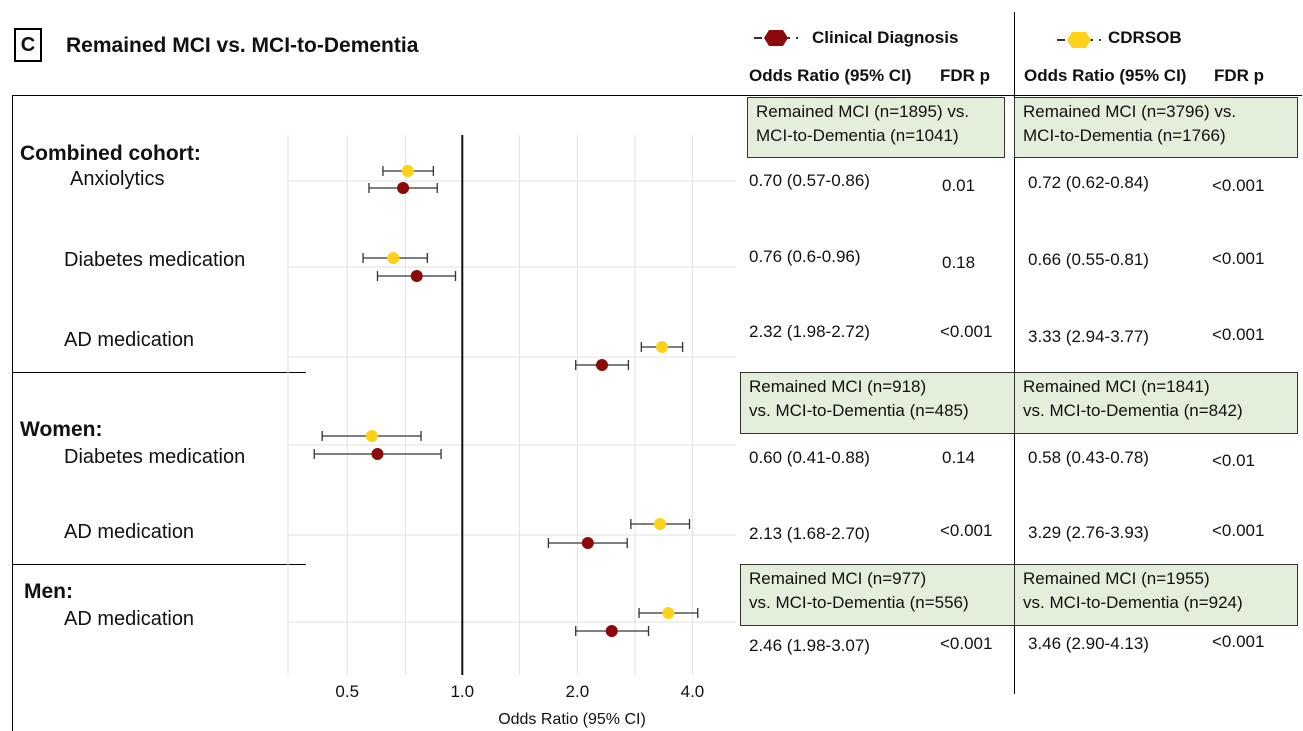 This screenshot has height=731, width=1303. Describe the element at coordinates (1088, 336) in the screenshot. I see `cdrsob-or-value: 3.33 (2.94-3.77)` at that location.